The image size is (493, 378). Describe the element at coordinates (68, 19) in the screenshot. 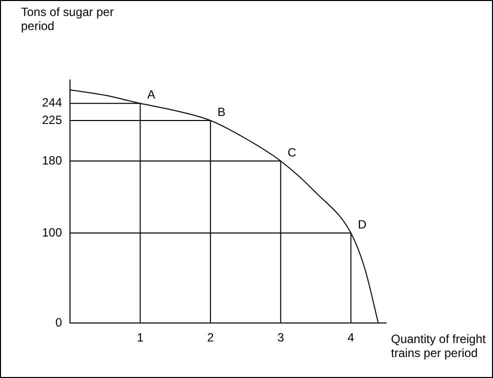

I see `y-axis-title: Tons of sugar per period` at that location.